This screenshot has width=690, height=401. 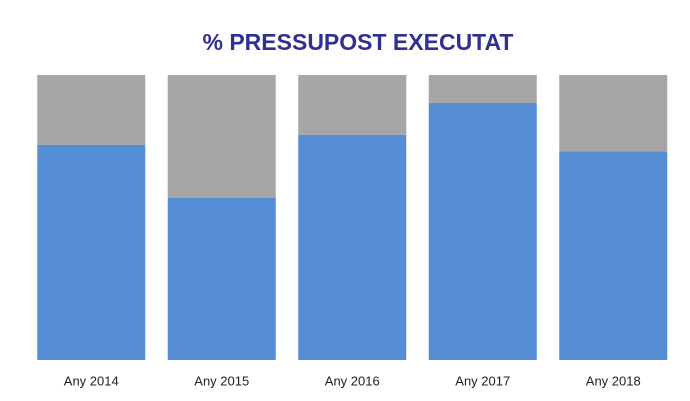 What do you see at coordinates (613, 380) in the screenshot?
I see `x-tick-label: Any 2018` at bounding box center [613, 380].